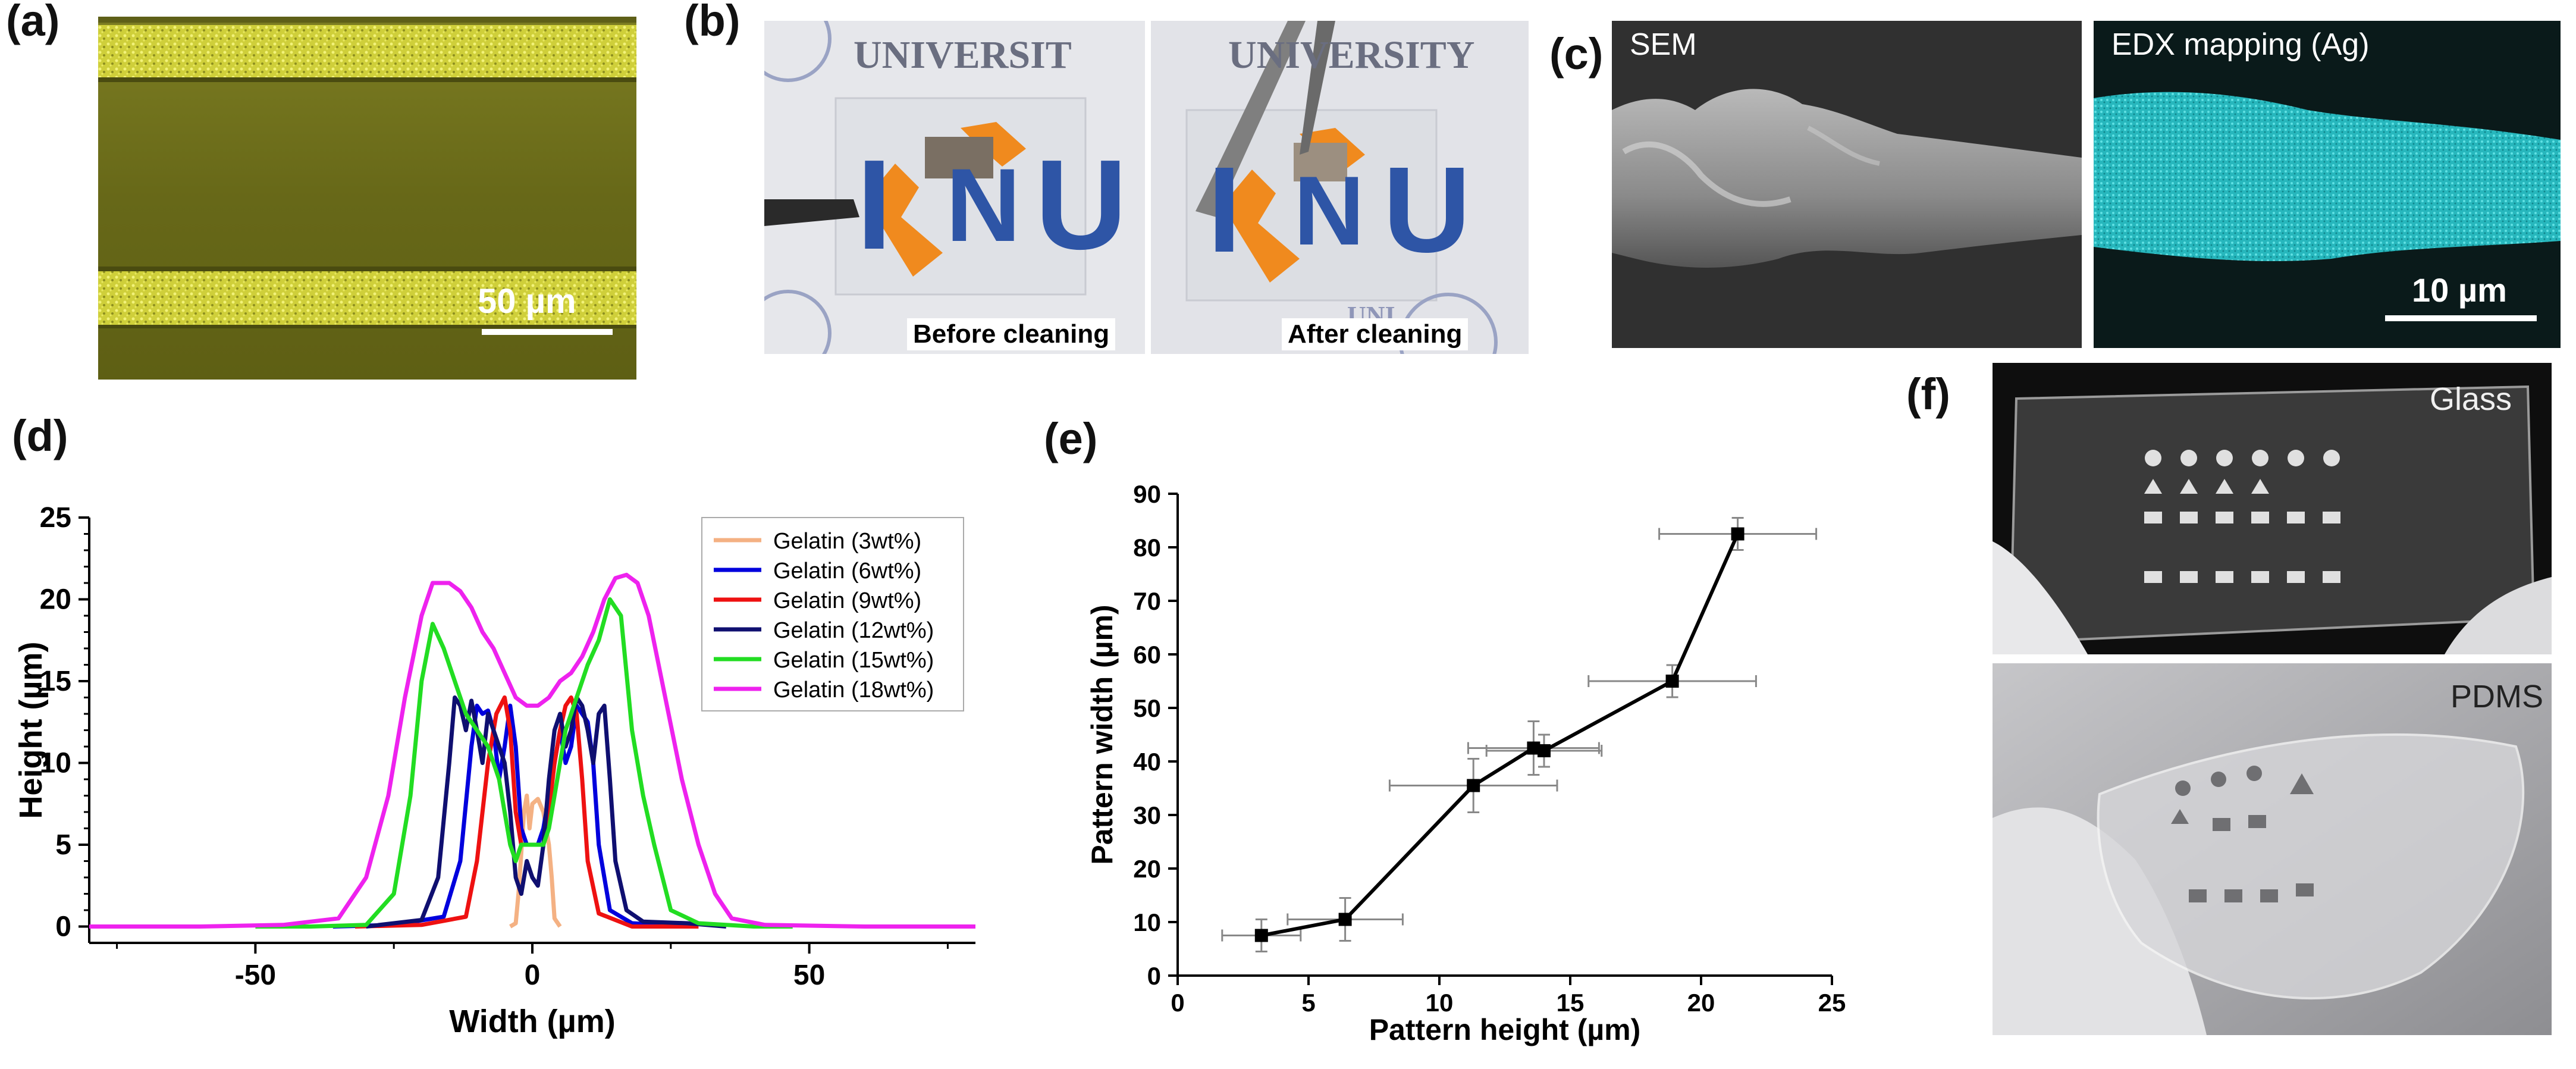  Describe the element at coordinates (2497, 696) in the screenshot. I see `pdms-label: PDMS` at that location.